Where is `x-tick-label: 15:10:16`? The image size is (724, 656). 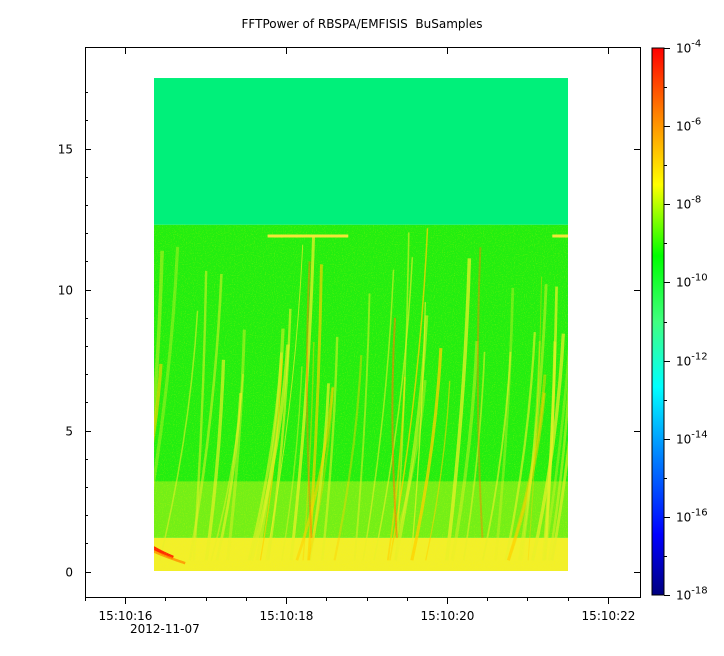
x-tick-label: 15:10:16 is located at coordinates (126, 616).